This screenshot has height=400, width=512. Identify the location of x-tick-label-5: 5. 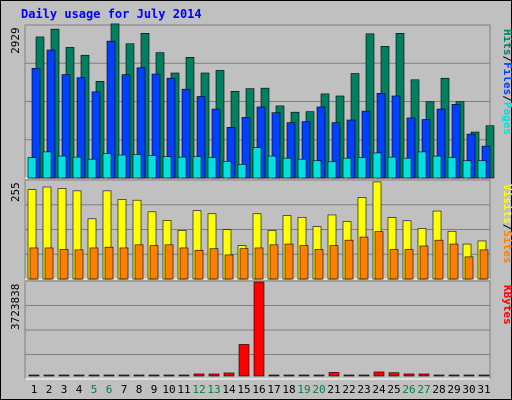
(94, 389).